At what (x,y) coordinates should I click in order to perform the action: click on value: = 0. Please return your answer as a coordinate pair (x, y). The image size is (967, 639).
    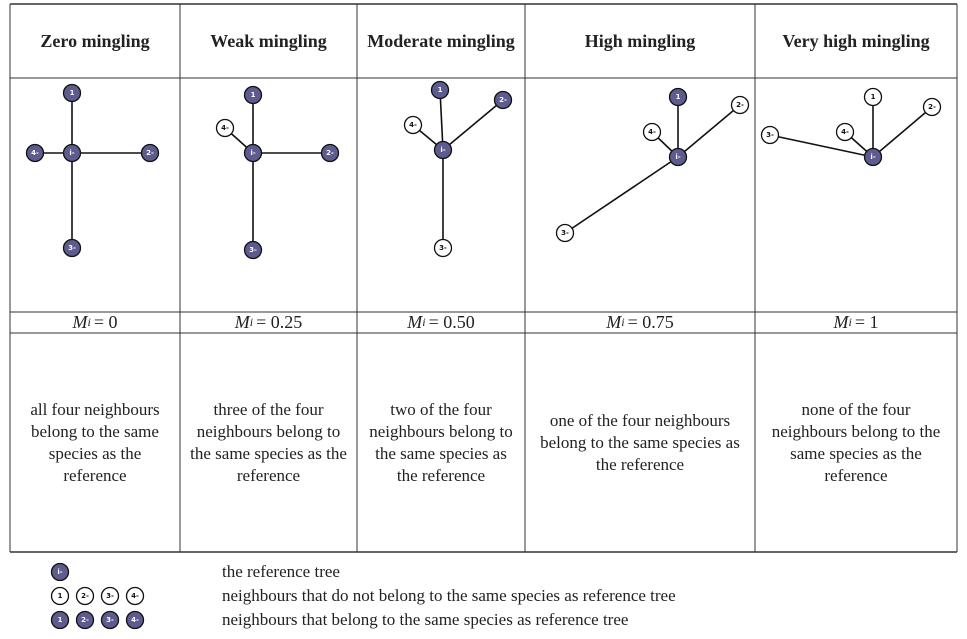
    Looking at the image, I should click on (105, 322).